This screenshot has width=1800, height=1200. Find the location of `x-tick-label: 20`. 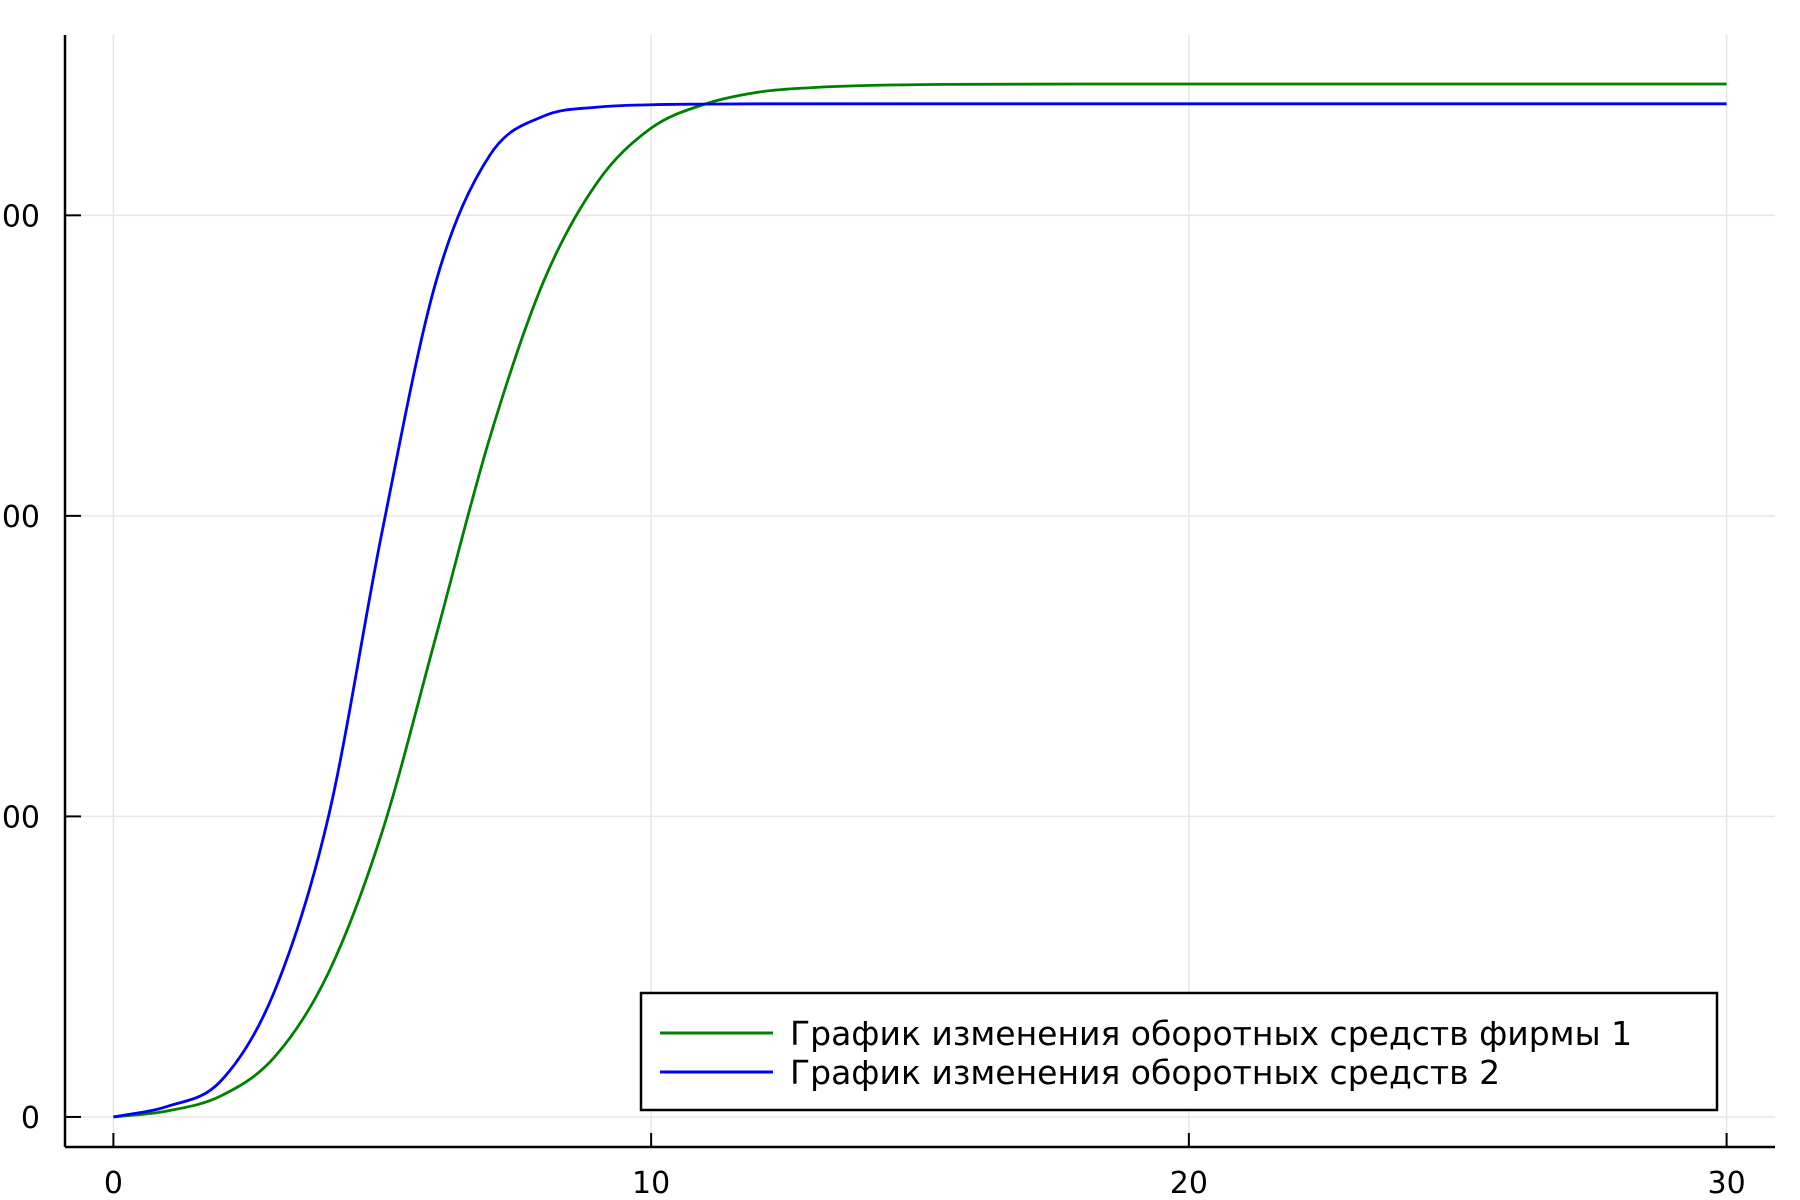

x-tick-label: 20 is located at coordinates (1189, 1183).